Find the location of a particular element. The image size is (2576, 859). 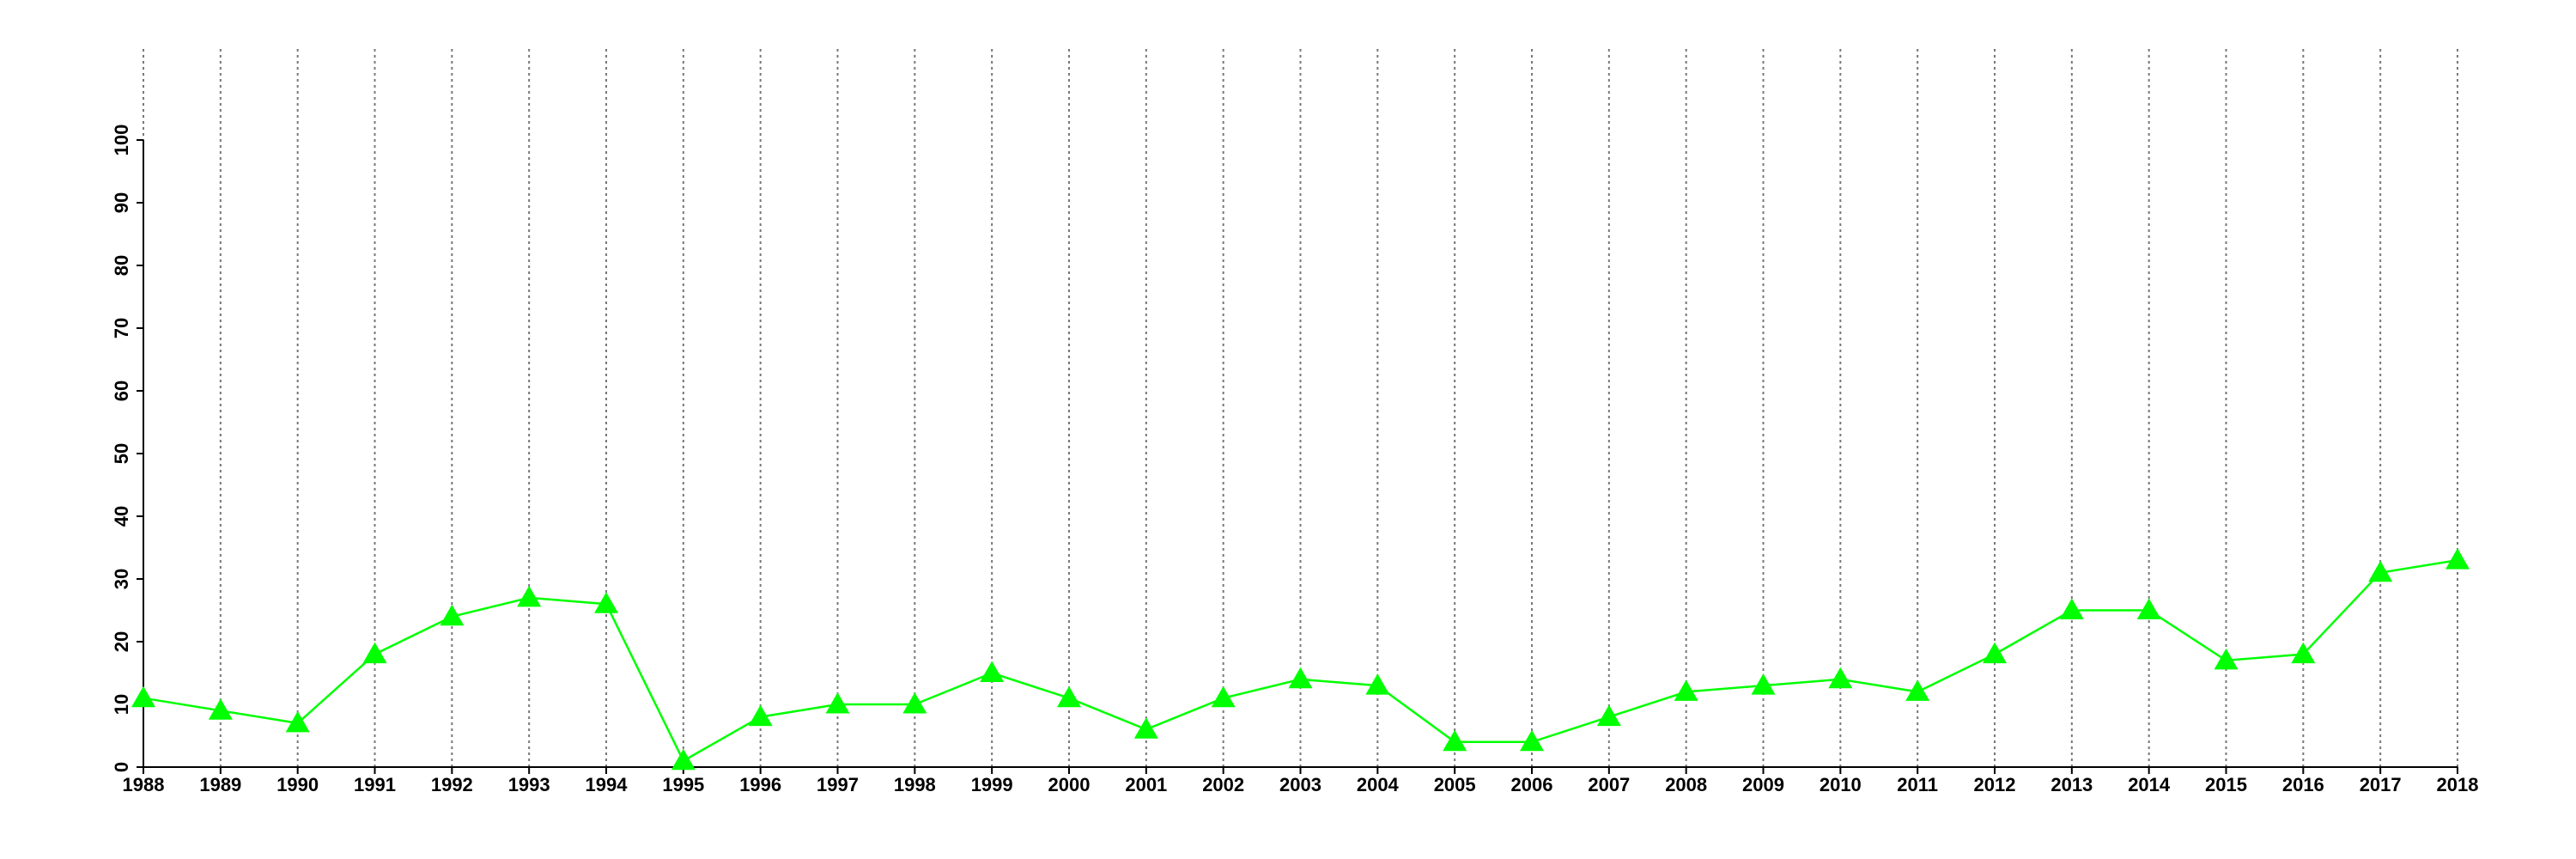

x-tick-label: 1999 is located at coordinates (992, 784).